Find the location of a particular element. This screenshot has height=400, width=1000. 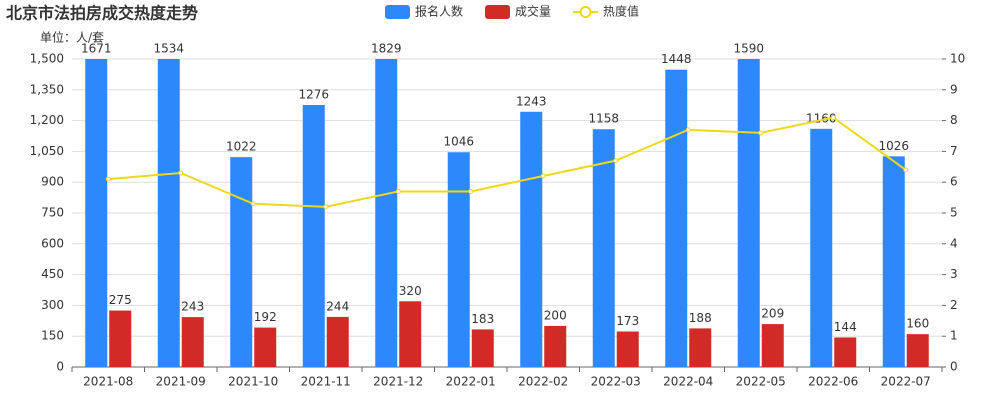

x-tick-label: 2021-09 is located at coordinates (181, 382).